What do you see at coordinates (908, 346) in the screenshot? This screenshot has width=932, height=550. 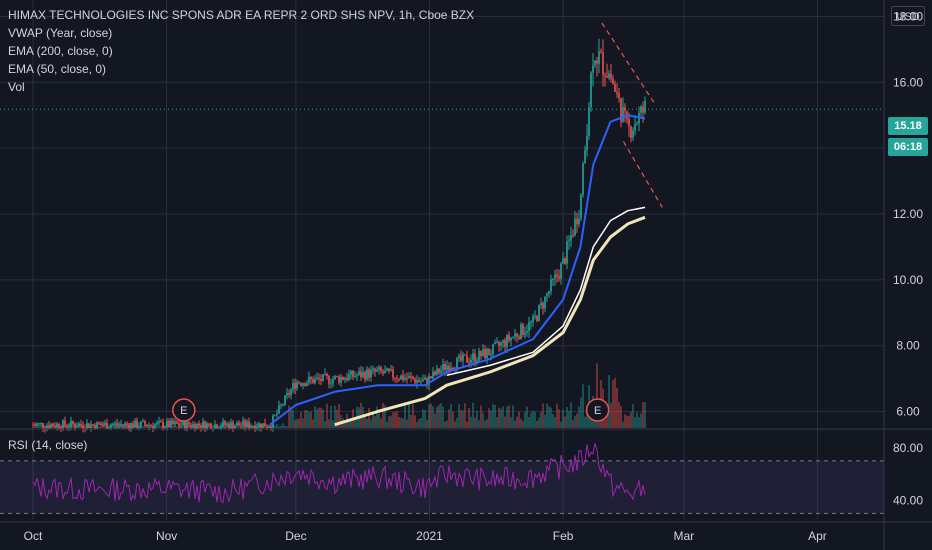 I see `y-tick-label: 8.00` at bounding box center [908, 346].